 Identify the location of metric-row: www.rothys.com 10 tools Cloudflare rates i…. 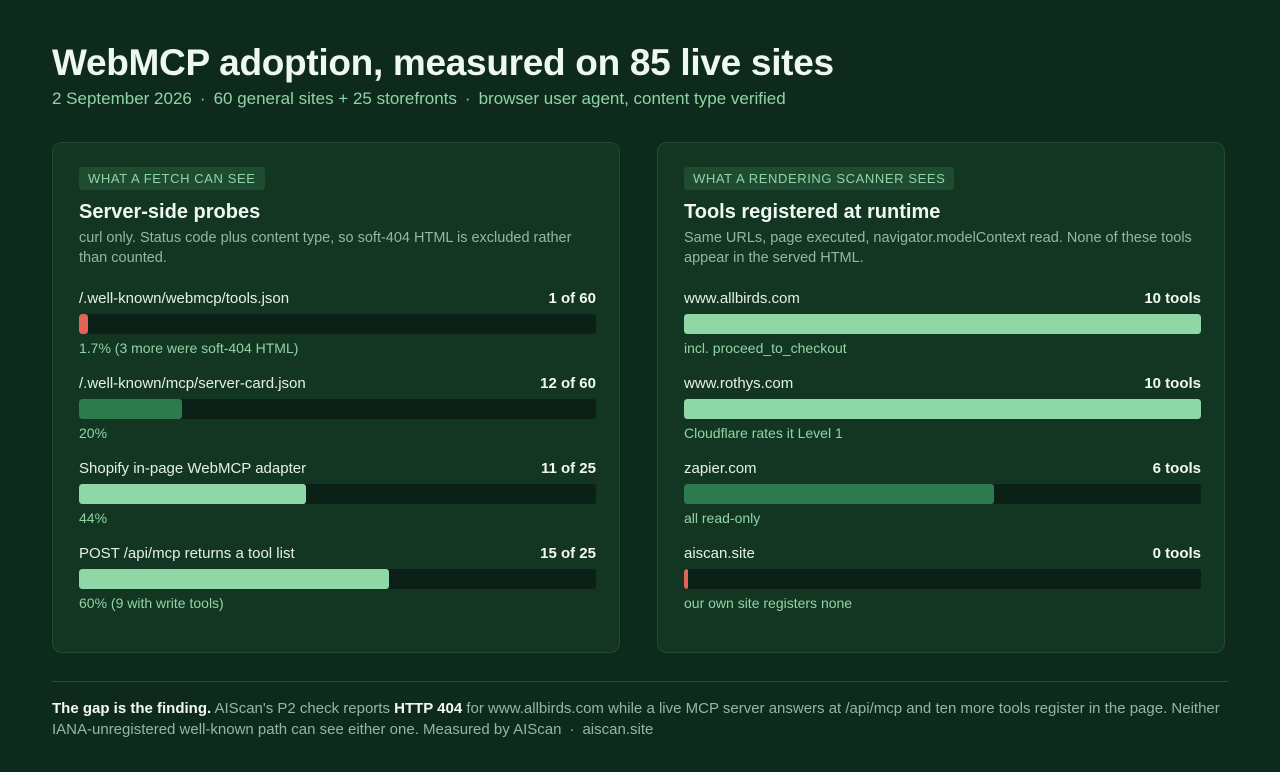
(942, 410).